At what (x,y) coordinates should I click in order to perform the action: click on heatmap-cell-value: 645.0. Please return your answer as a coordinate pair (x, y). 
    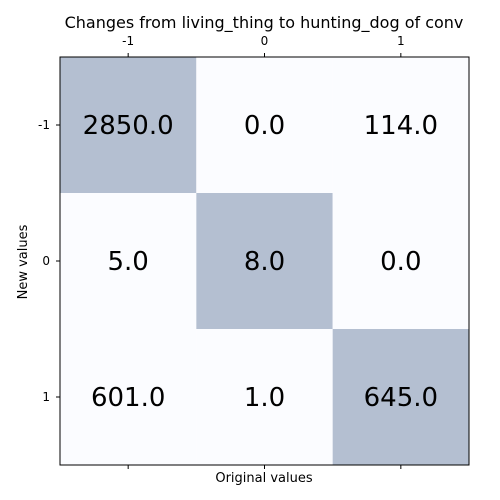
    Looking at the image, I should click on (401, 398).